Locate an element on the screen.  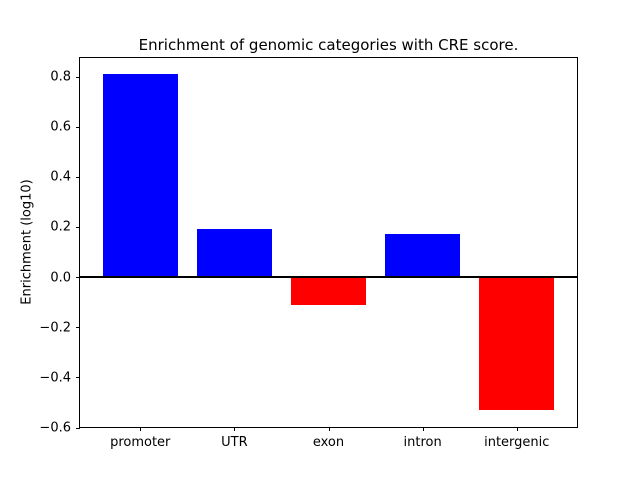
y-axis-label: Enrichment (log10) is located at coordinates (27, 242).